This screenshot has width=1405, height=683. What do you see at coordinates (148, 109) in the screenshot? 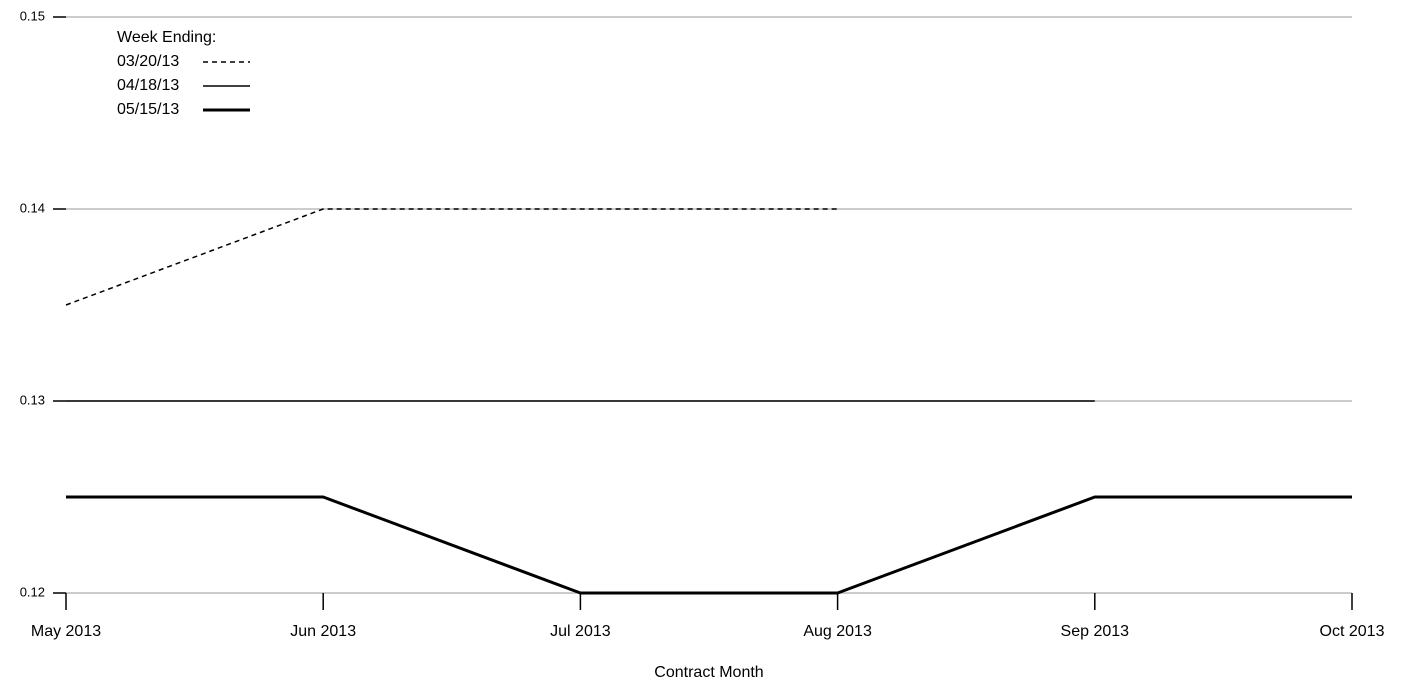
I see `legend-label: 05/15/13` at bounding box center [148, 109].